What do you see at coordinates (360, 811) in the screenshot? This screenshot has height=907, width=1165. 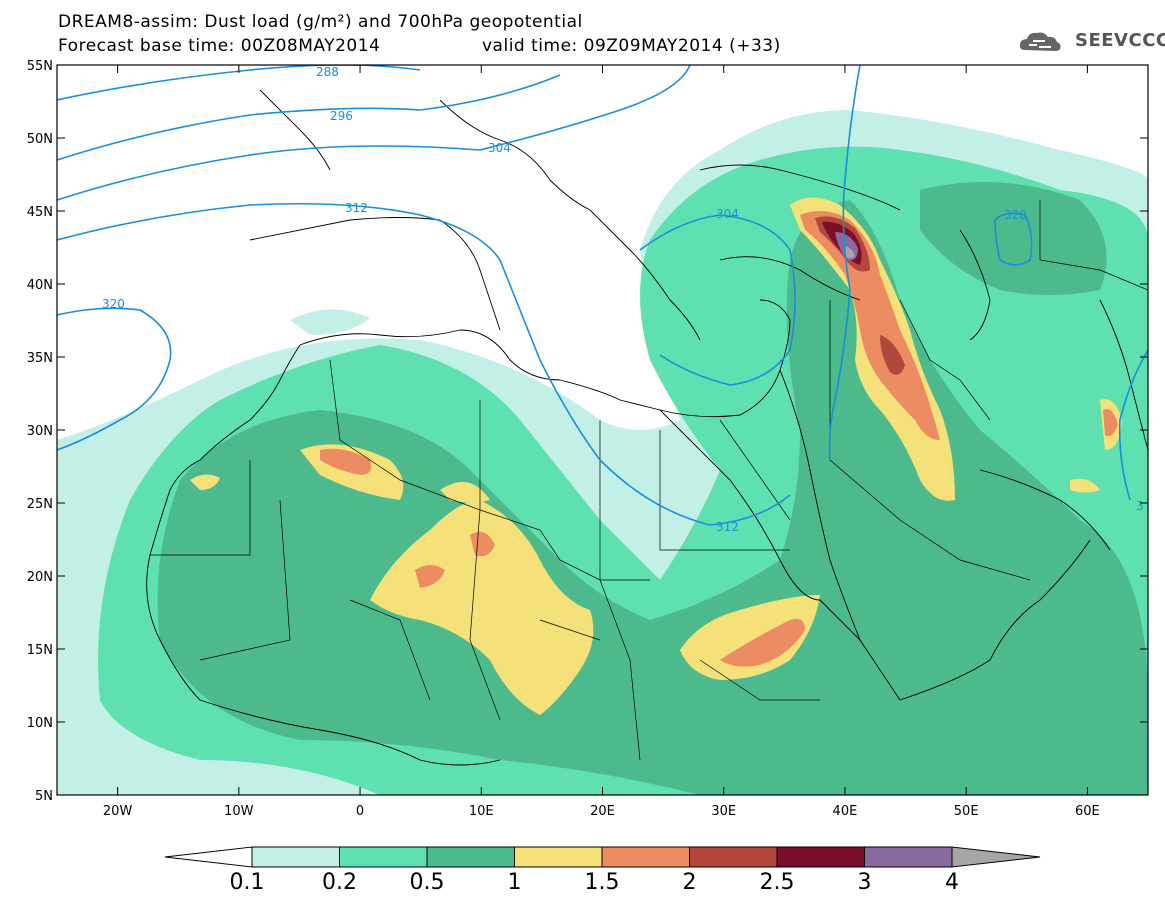 I see `lon-tick-label: 0` at bounding box center [360, 811].